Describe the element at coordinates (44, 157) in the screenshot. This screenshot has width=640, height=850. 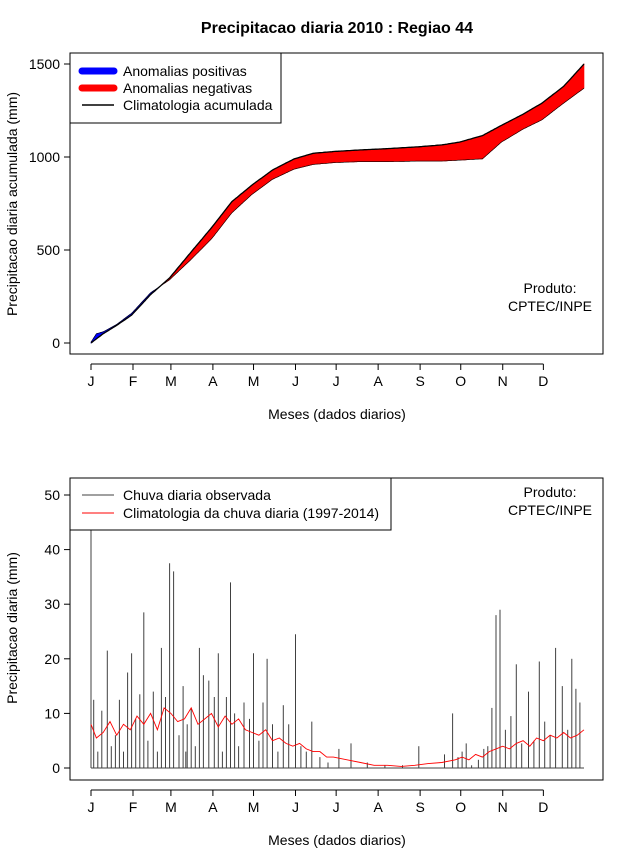
I see `cumulative-y-tick-label: 1000` at that location.